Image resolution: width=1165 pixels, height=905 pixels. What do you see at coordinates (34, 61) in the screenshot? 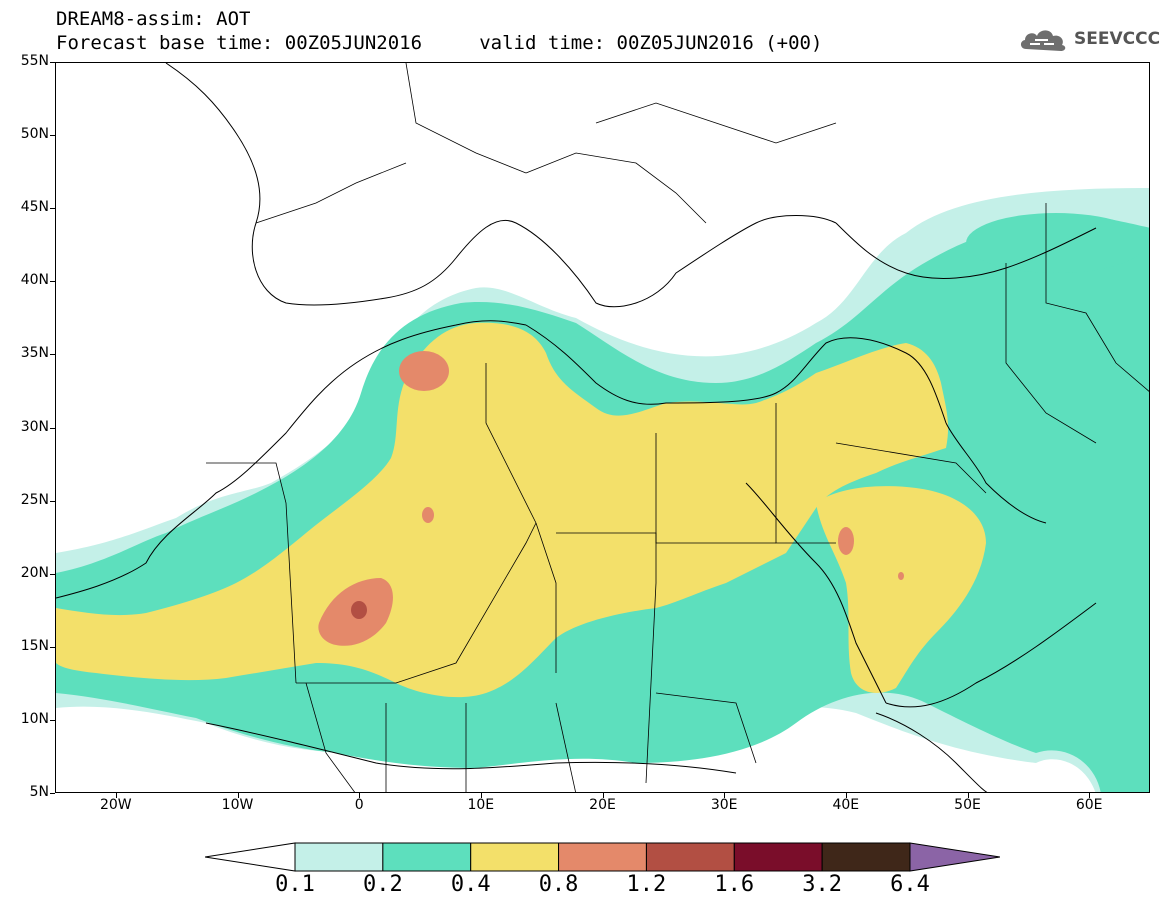
I see `lat-tick-label: 55N` at bounding box center [34, 61].